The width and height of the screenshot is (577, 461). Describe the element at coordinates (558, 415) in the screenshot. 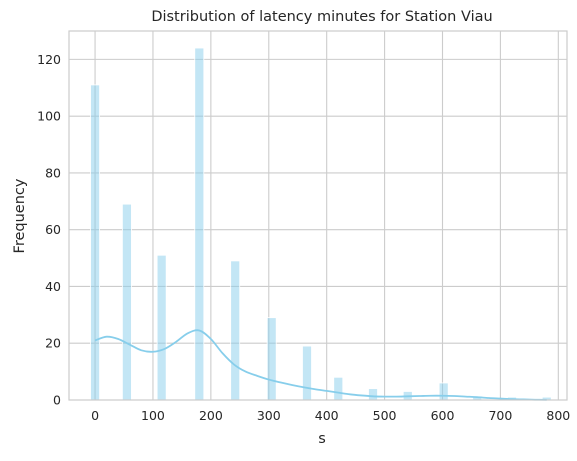

I see `x-tick-label: 800` at that location.